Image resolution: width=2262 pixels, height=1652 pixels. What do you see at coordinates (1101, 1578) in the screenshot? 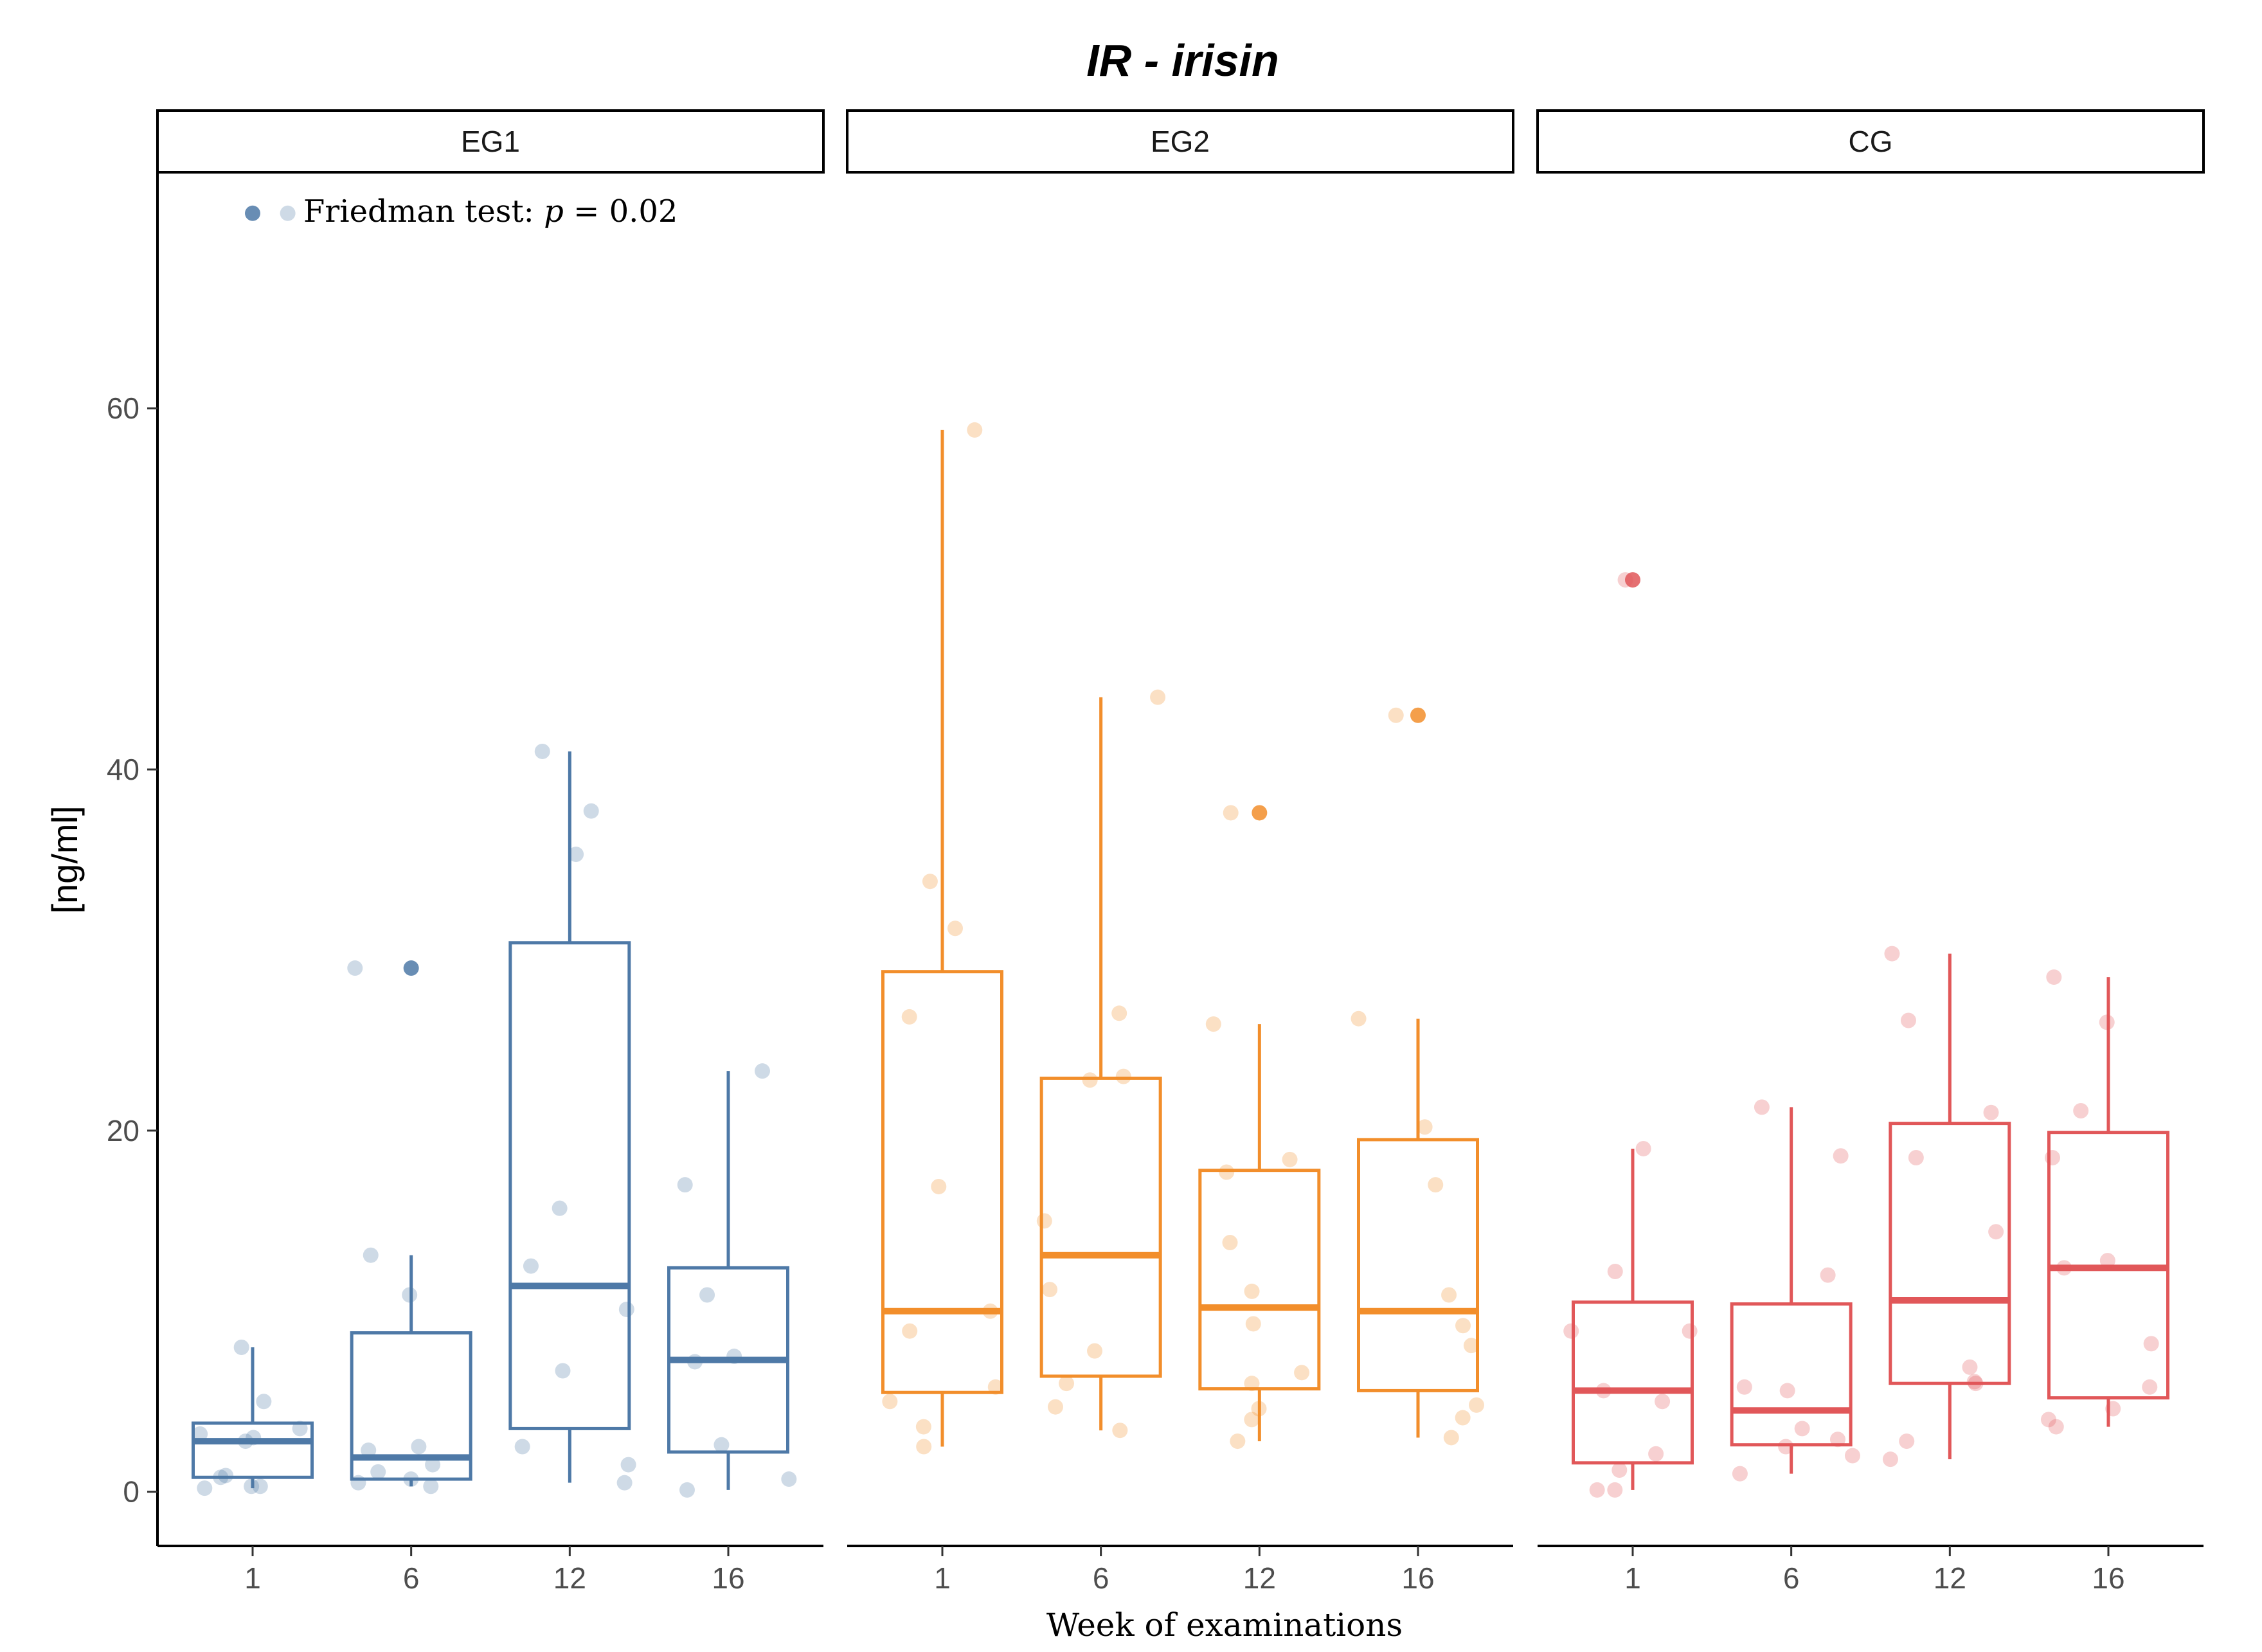
I see `x-tick-label: 6` at bounding box center [1101, 1578].